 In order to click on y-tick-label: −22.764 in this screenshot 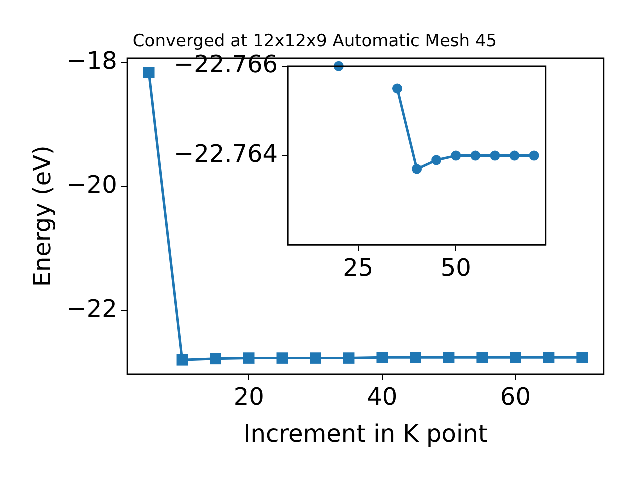, I will do `click(226, 154)`.